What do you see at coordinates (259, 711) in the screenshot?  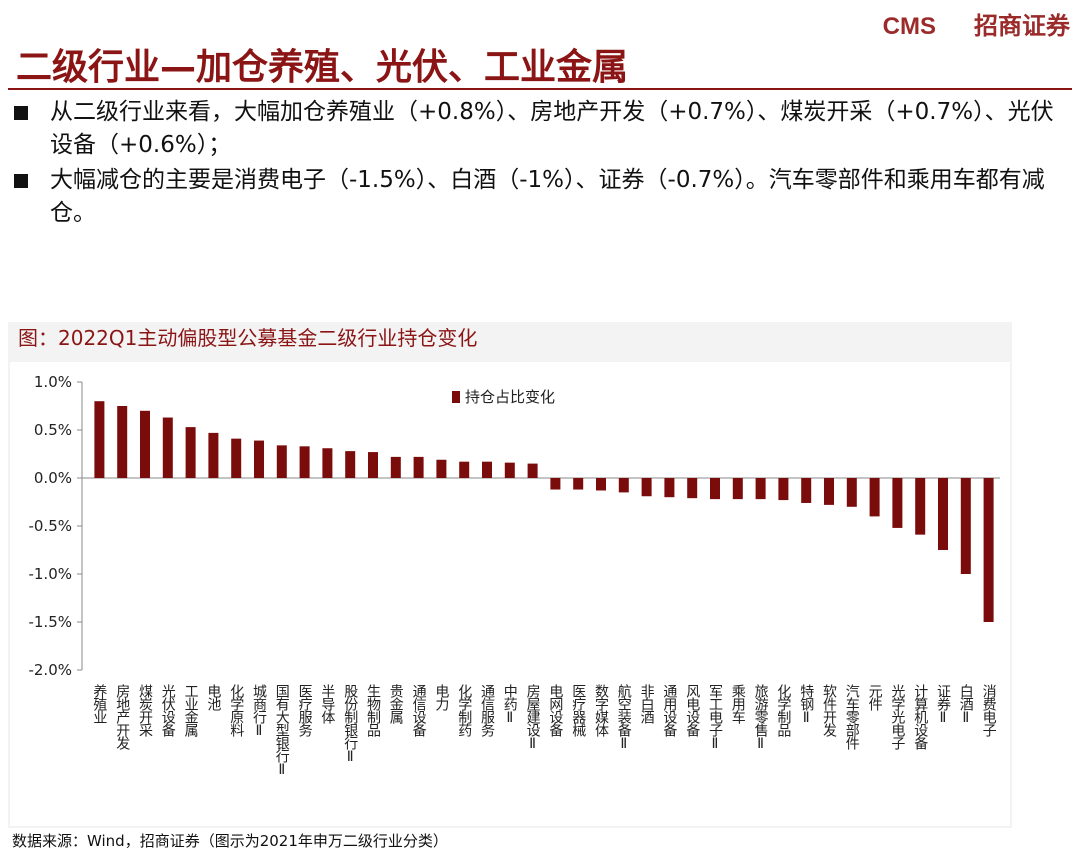 I see `x-tick-label: 城商行Ⅱ` at bounding box center [259, 711].